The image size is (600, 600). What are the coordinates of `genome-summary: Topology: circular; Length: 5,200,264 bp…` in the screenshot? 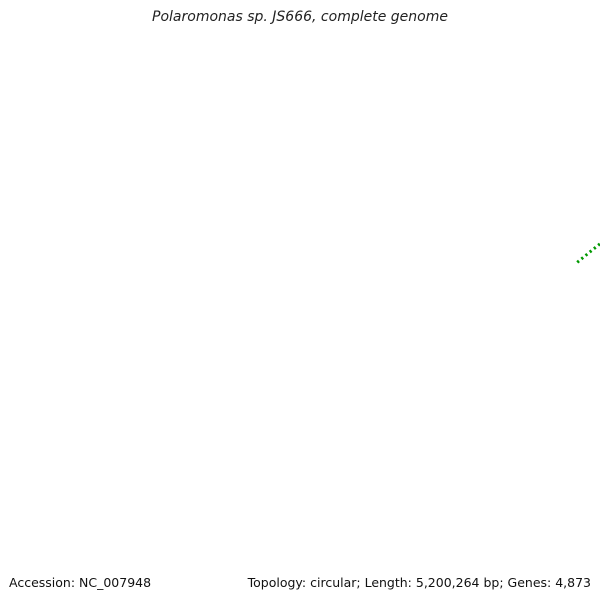 It's located at (417, 582).